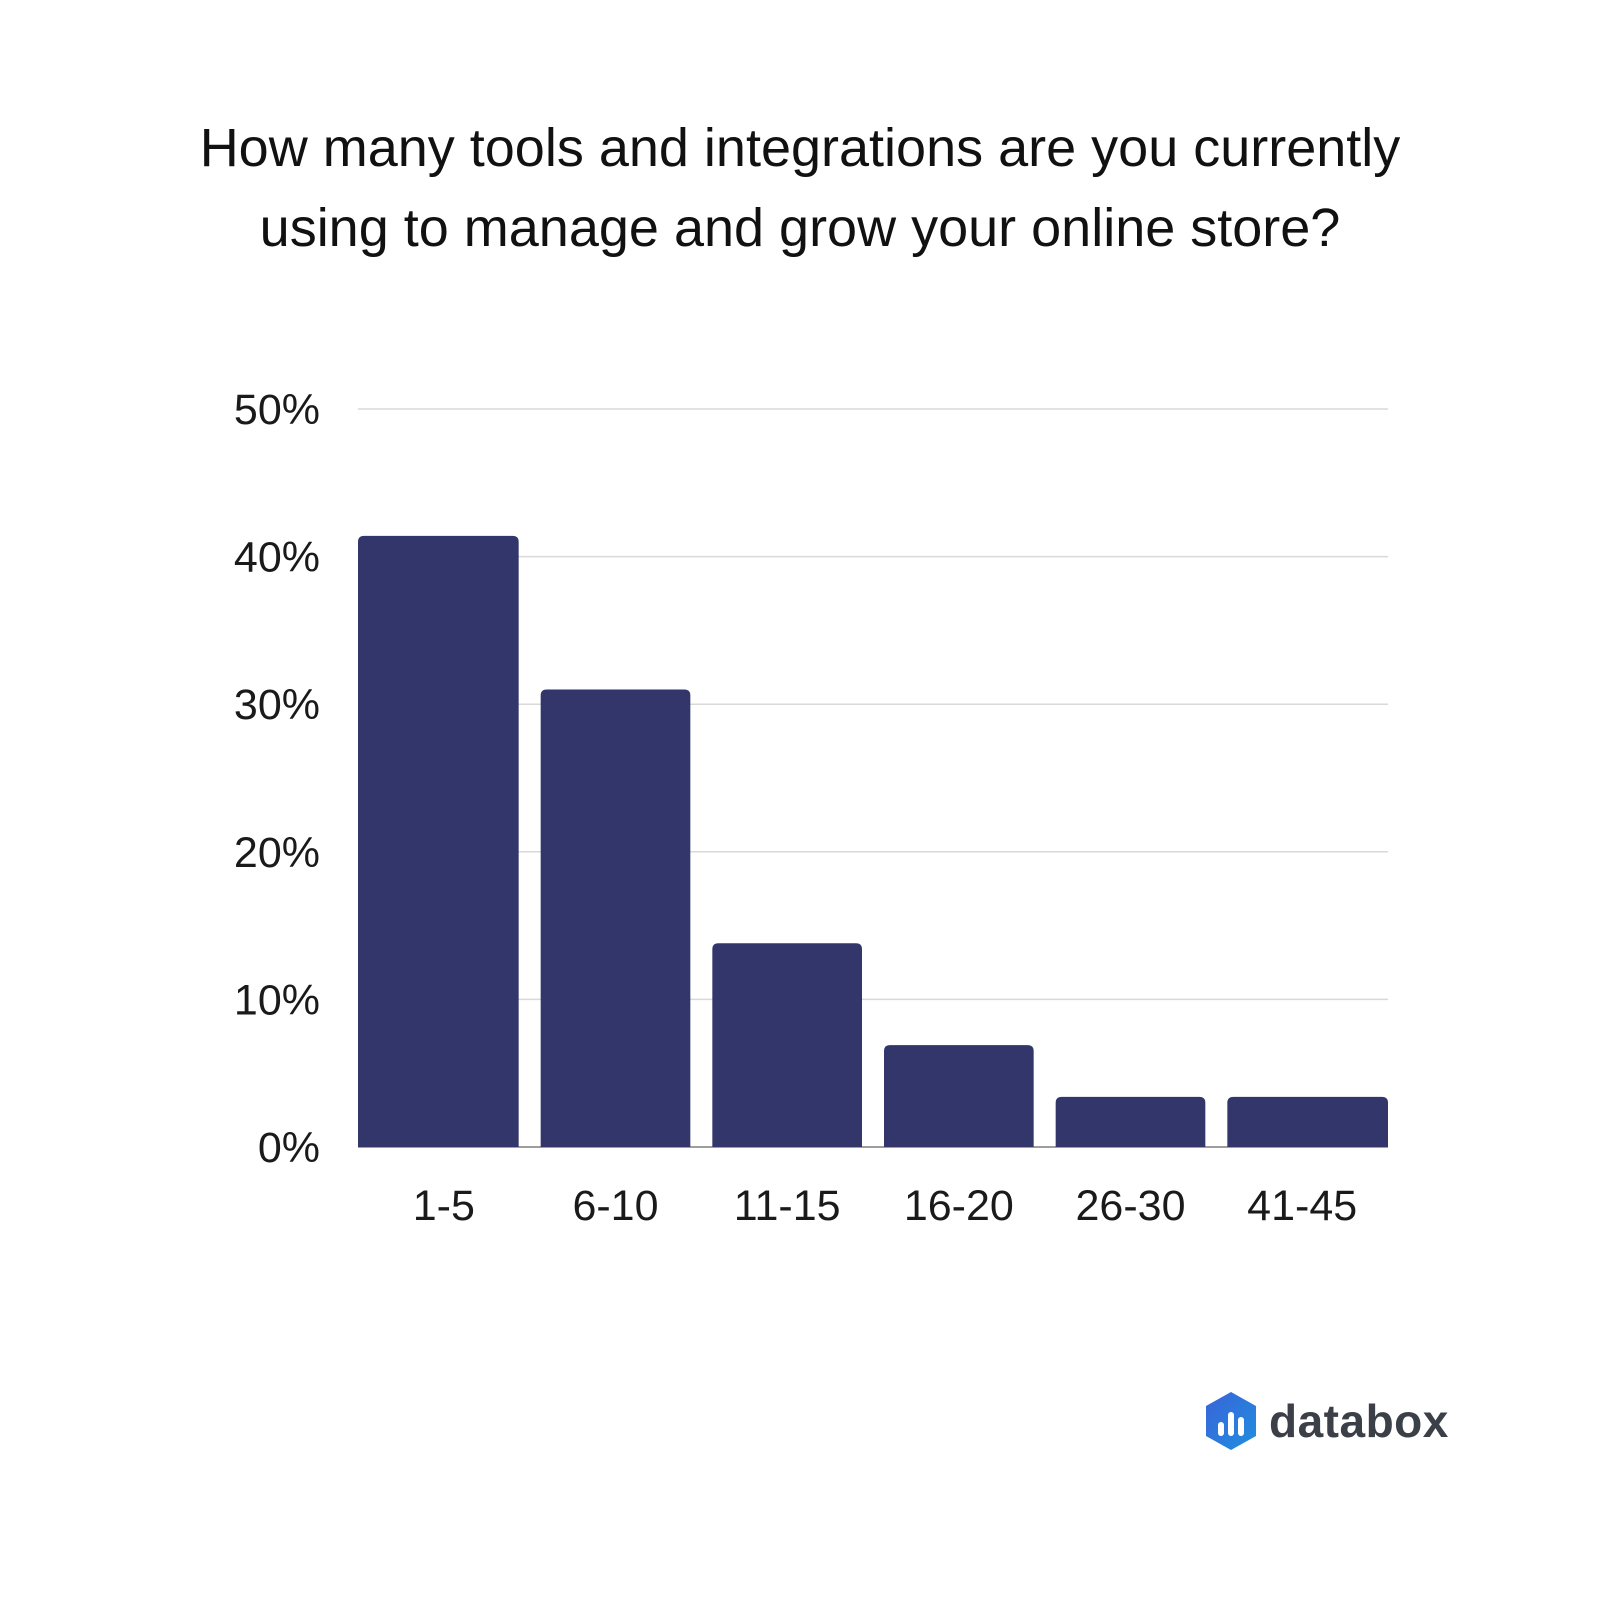 This screenshot has height=1600, width=1600. I want to click on x-tick-label: 6-10, so click(615, 1206).